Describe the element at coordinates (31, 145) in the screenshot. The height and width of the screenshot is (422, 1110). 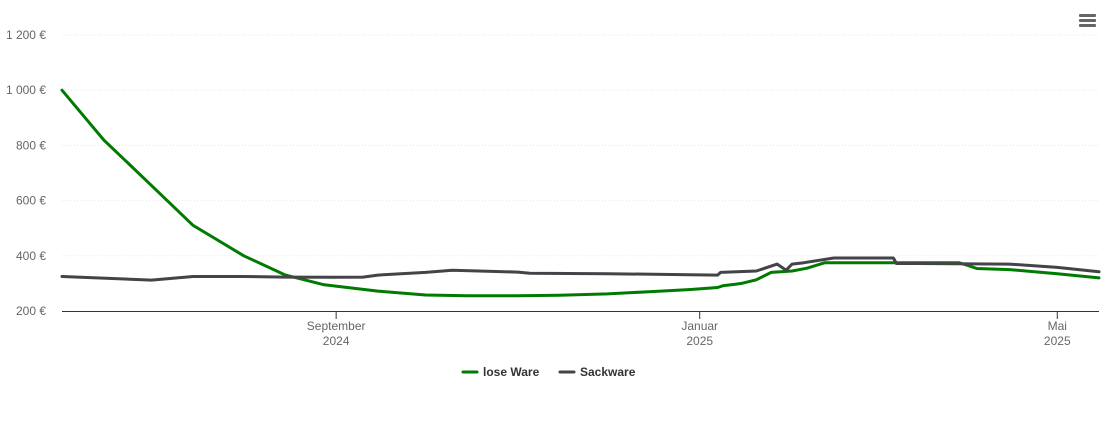
I see `y-tick-label: 800 €` at that location.